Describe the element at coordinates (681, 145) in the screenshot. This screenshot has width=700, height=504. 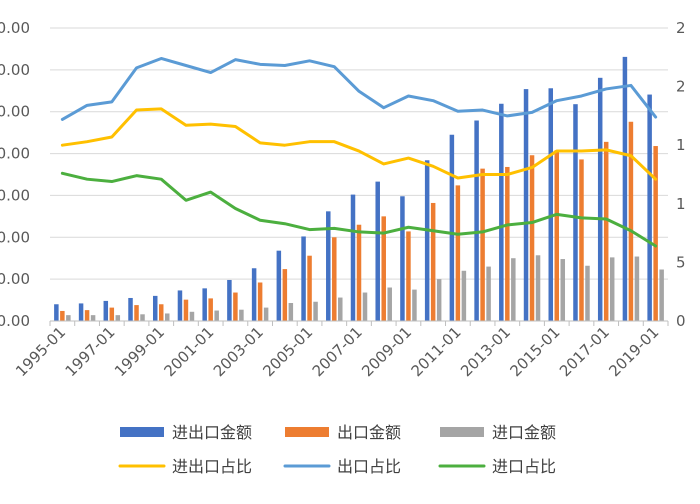
I see `y-right-tick-label: 1` at that location.